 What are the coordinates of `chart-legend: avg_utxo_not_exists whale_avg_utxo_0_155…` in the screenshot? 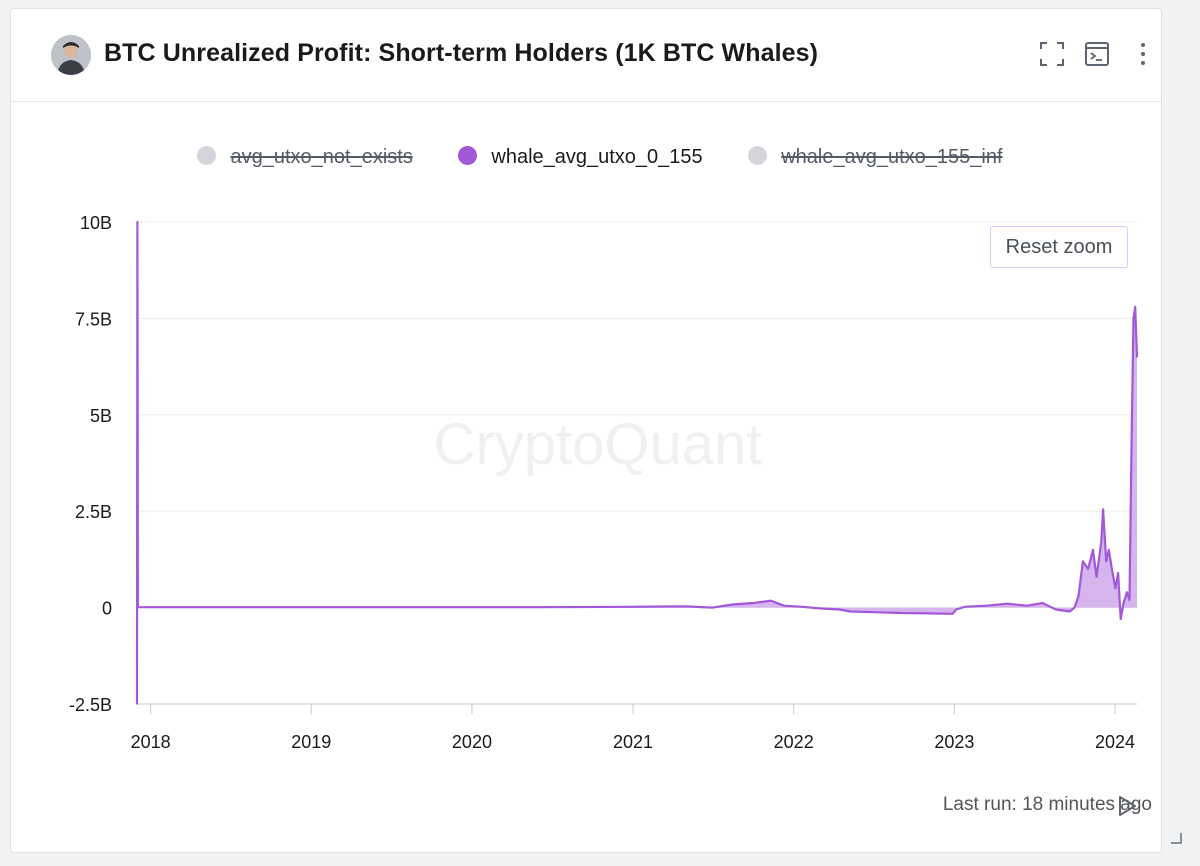 It's located at (600, 161).